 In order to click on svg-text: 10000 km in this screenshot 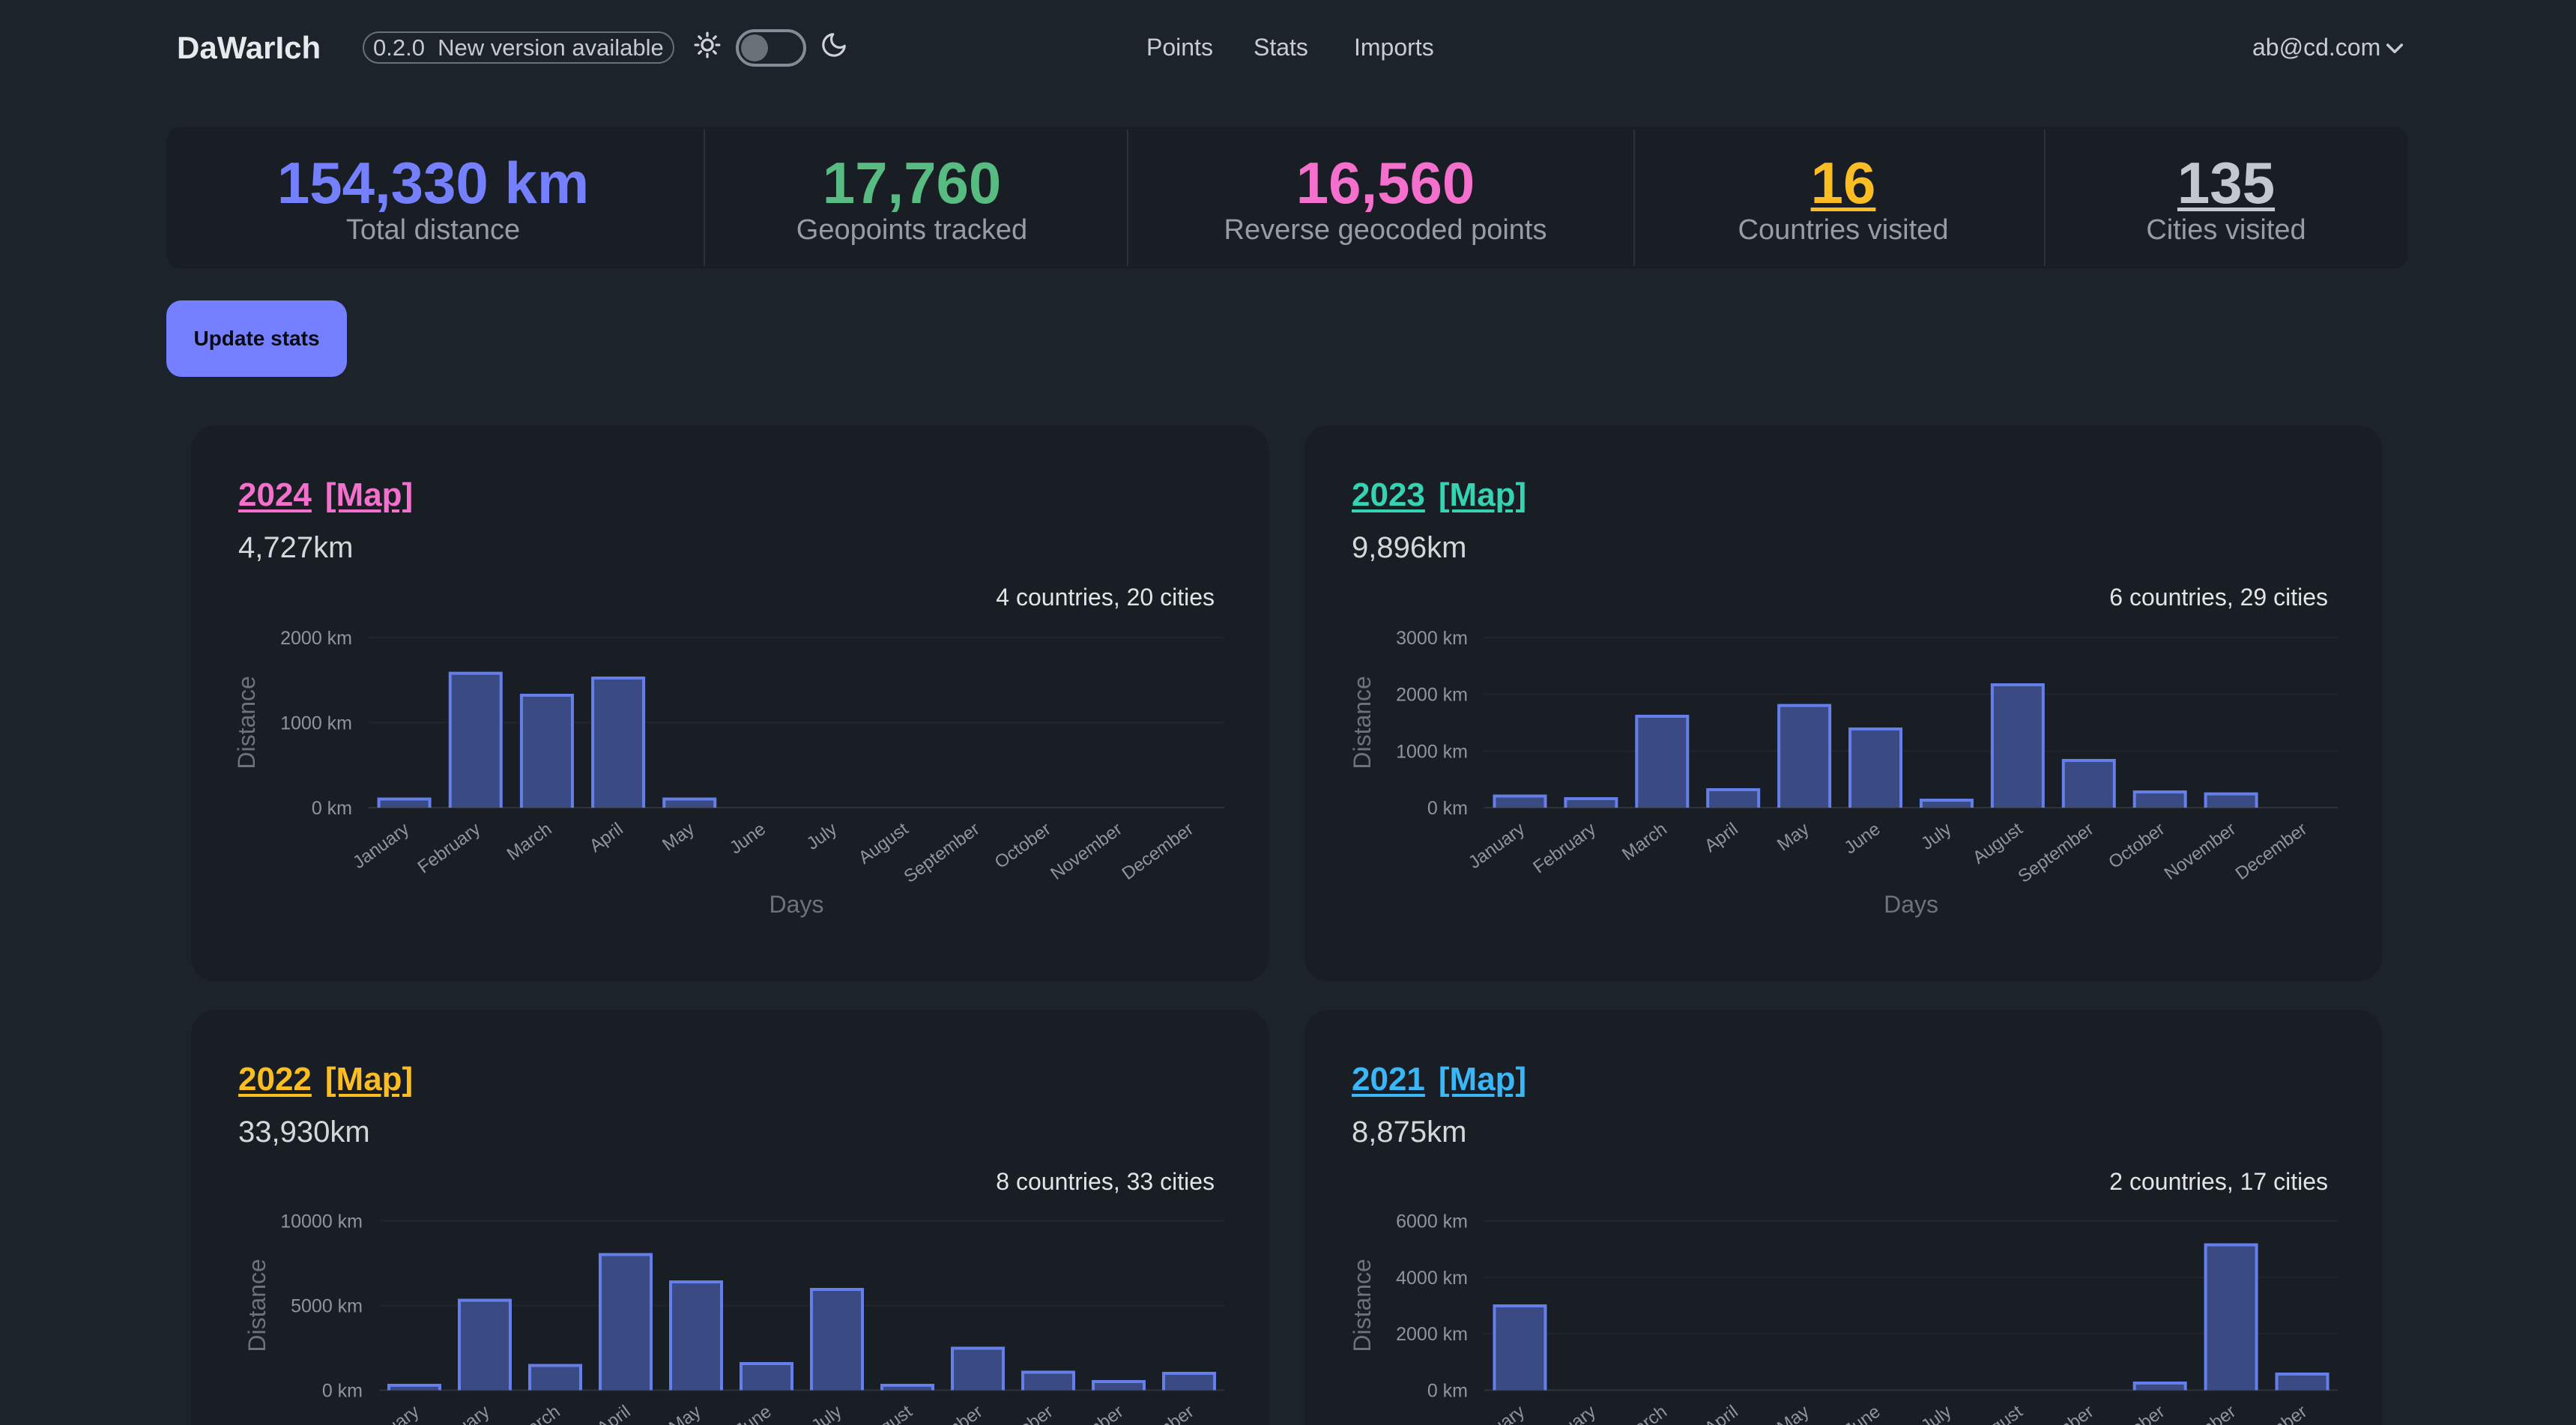, I will do `click(321, 1221)`.